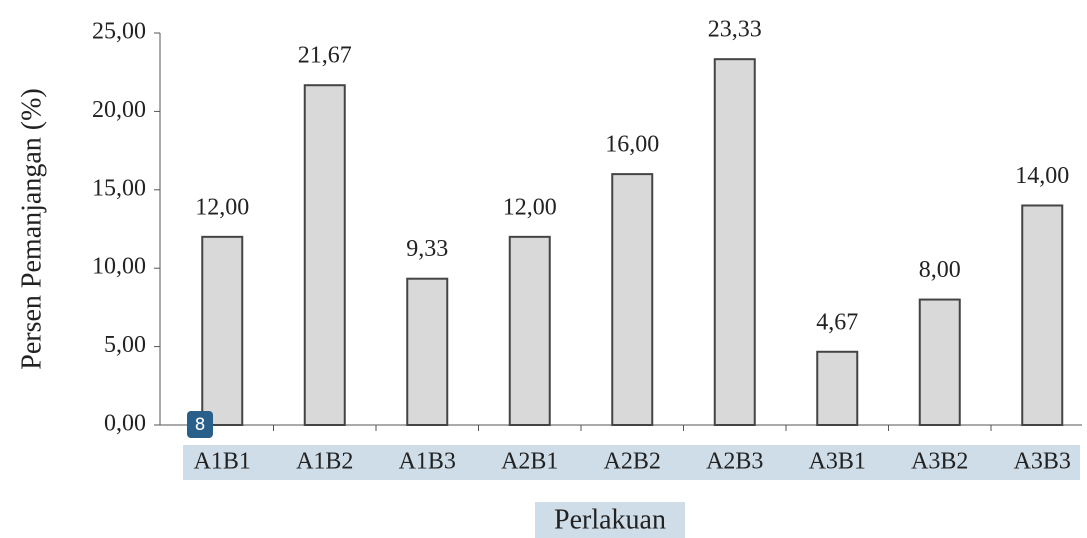  I want to click on value-label: 4,67, so click(837, 322).